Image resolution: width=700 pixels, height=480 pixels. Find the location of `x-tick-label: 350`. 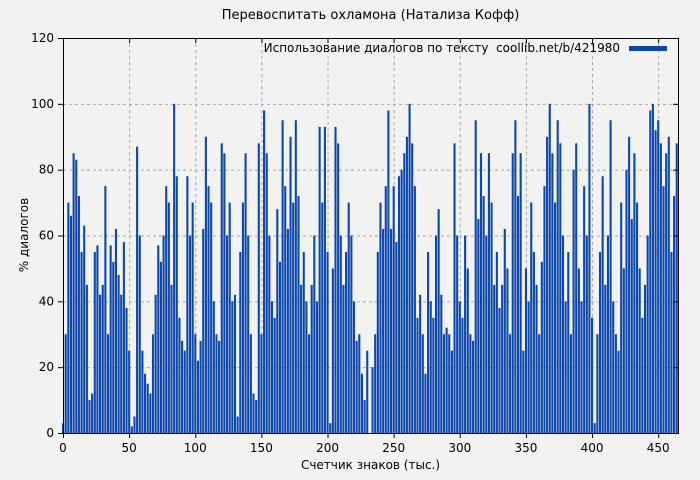

x-tick-label: 350 is located at coordinates (525, 448).